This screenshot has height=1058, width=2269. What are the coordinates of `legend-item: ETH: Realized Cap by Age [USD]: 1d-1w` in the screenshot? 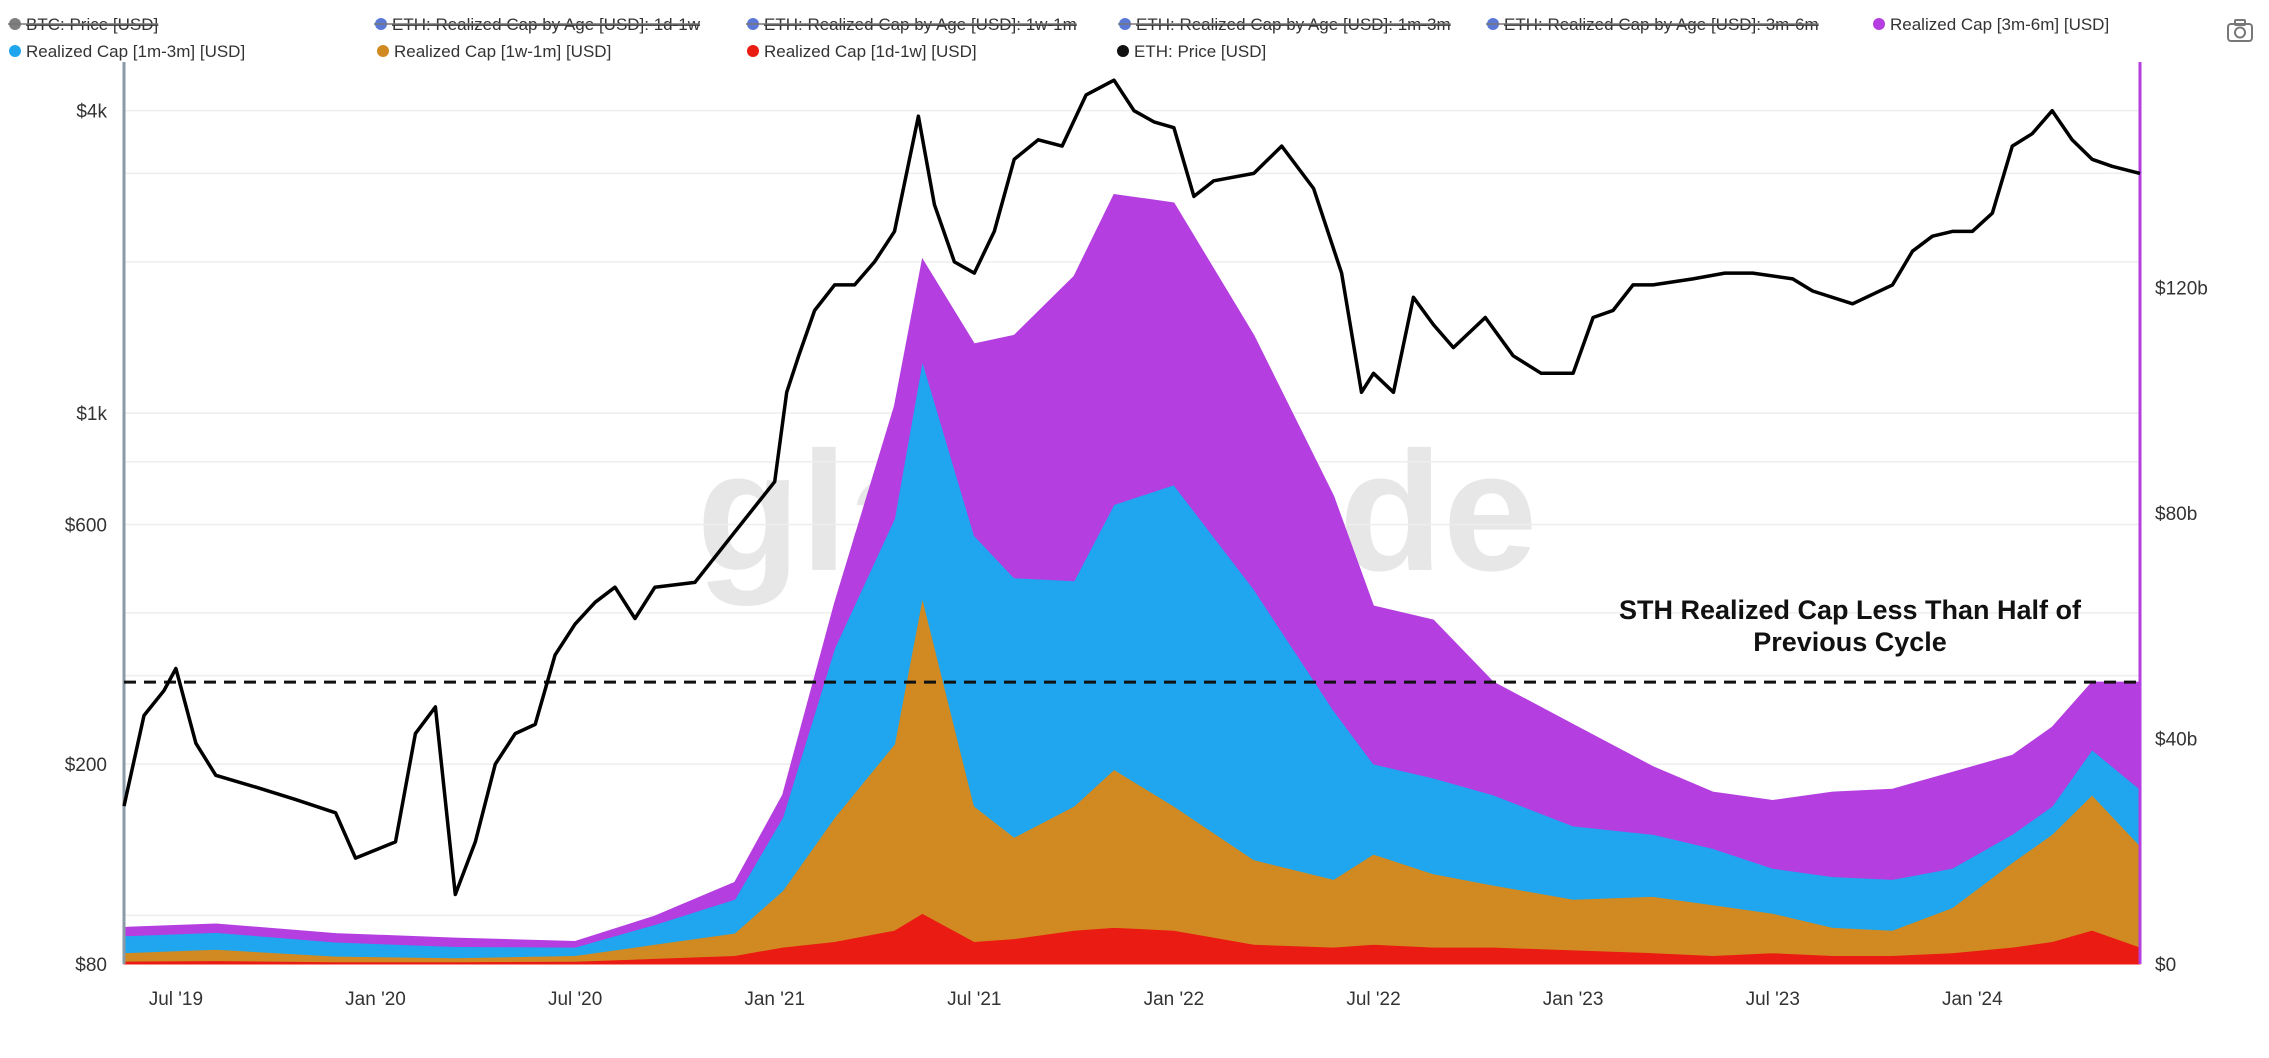 It's located at (537, 24).